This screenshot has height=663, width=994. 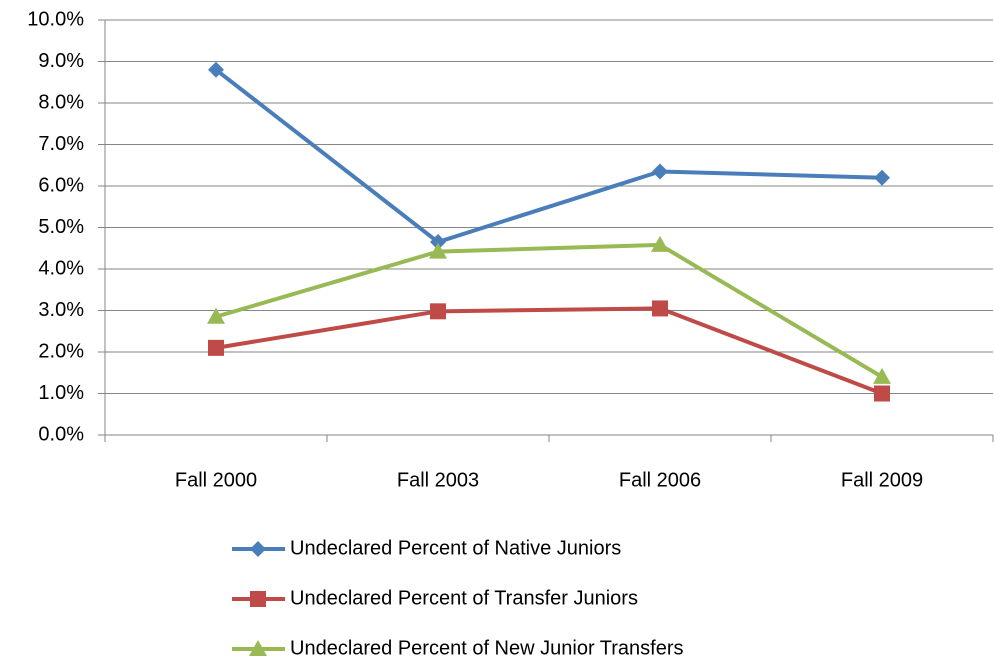 What do you see at coordinates (438, 480) in the screenshot?
I see `x-tick-label: Fall 2003` at bounding box center [438, 480].